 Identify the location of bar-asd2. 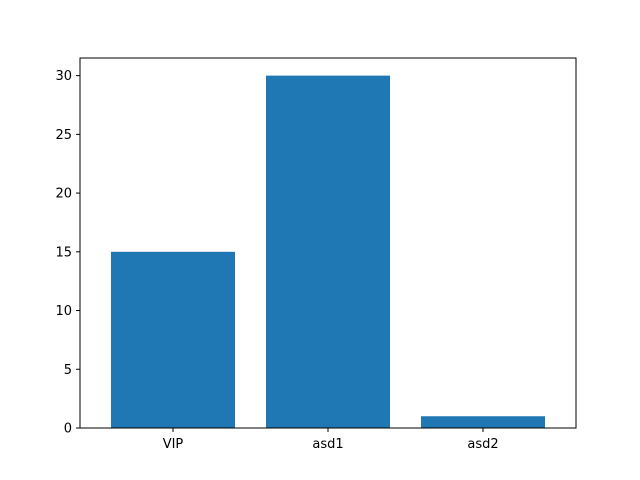
(483, 422).